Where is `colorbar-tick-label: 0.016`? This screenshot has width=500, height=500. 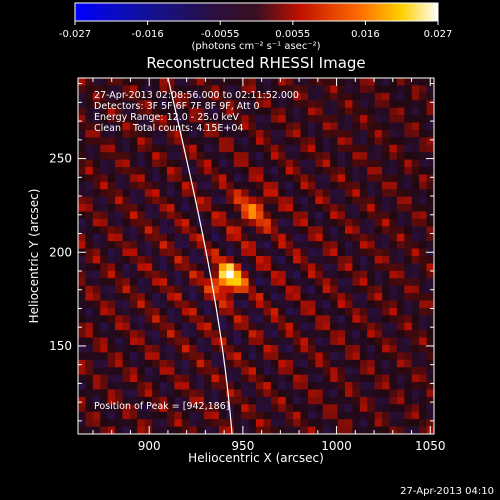 colorbar-tick-label: 0.016 is located at coordinates (365, 34).